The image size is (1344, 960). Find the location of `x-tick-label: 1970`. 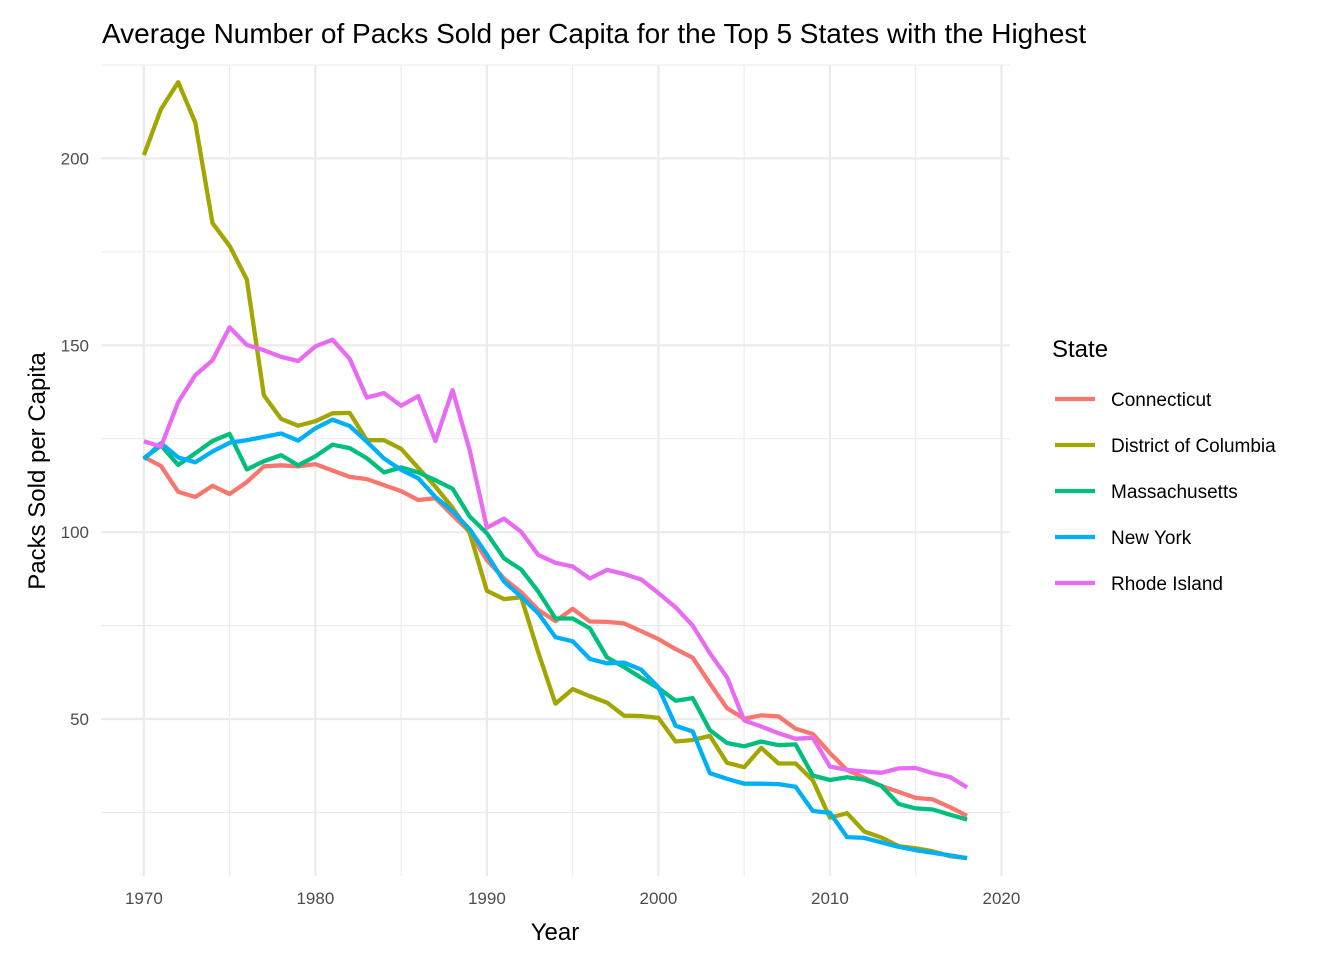

x-tick-label: 1970 is located at coordinates (144, 898).